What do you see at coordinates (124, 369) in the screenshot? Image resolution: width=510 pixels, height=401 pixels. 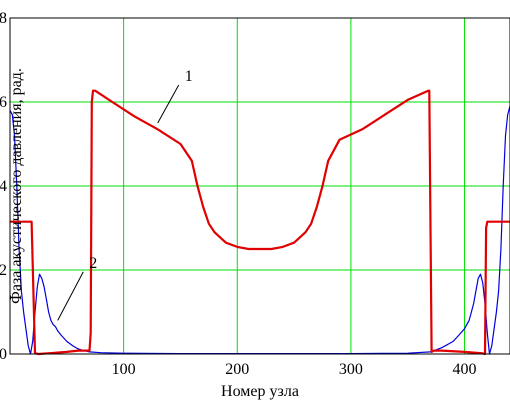 I see `x-tick-label: 100` at bounding box center [124, 369].